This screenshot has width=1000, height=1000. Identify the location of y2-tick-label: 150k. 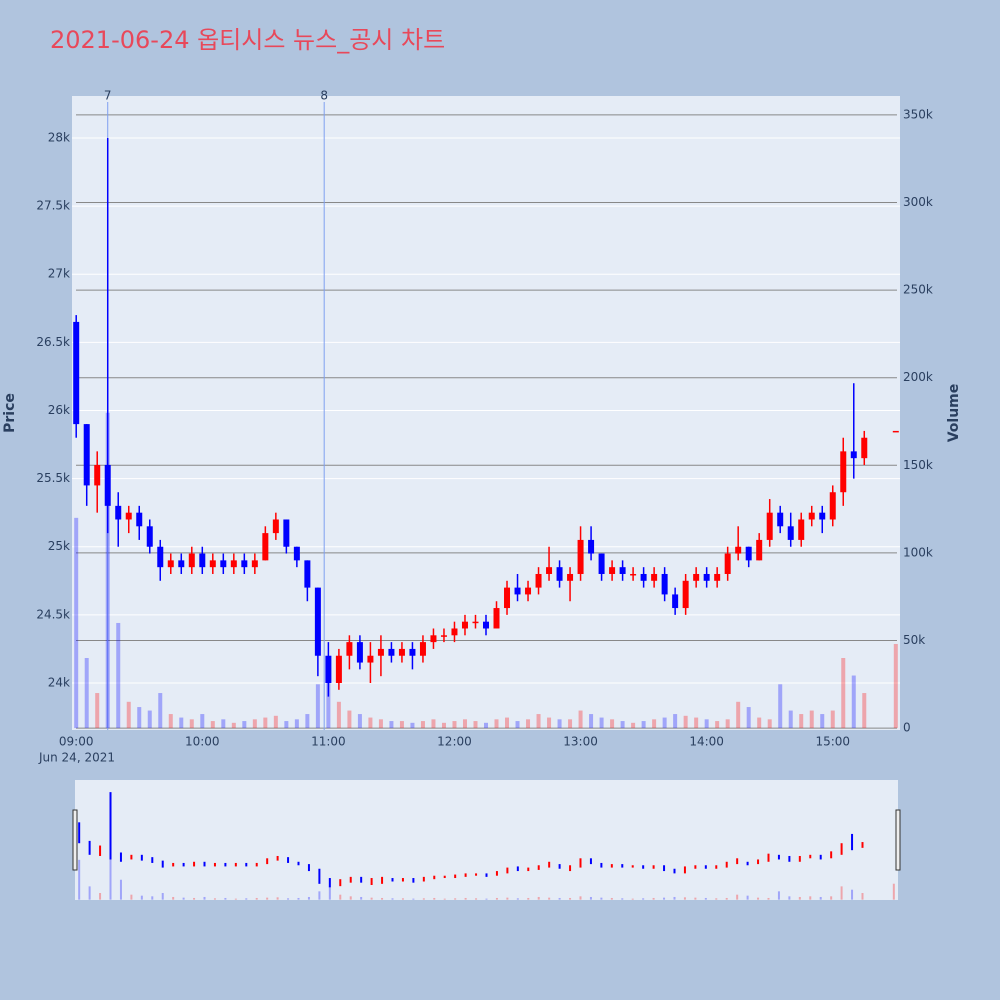
(918, 465).